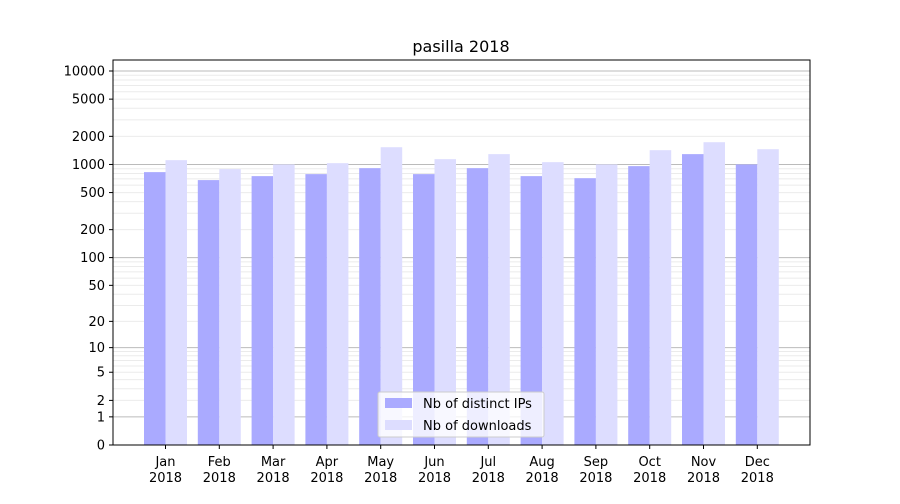 The height and width of the screenshot is (504, 900). Describe the element at coordinates (92, 258) in the screenshot. I see `y-tick-label: 100` at that location.